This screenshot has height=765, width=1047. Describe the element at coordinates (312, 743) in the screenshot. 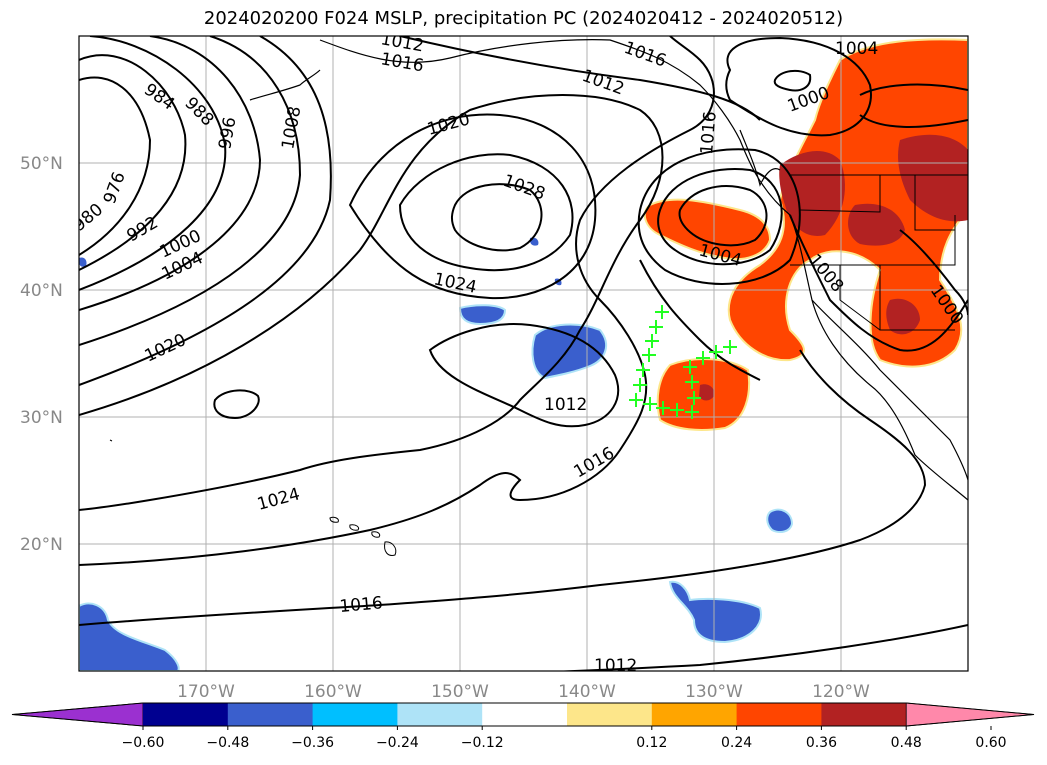

I see `colorbar-tick-label: −0.36` at that location.